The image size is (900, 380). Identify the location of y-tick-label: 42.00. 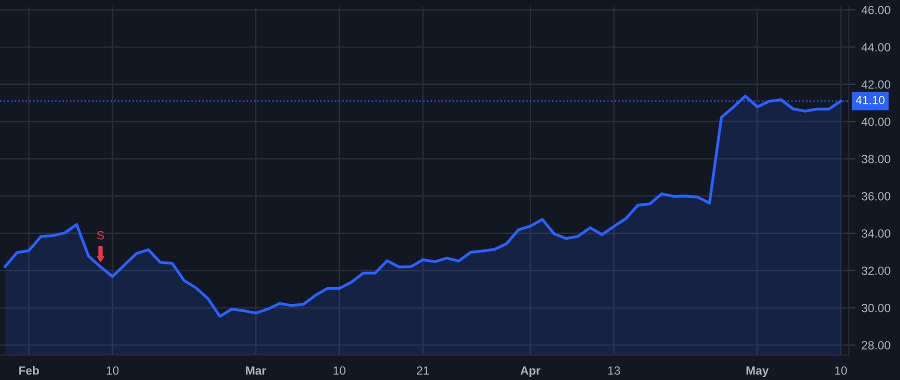
(875, 84).